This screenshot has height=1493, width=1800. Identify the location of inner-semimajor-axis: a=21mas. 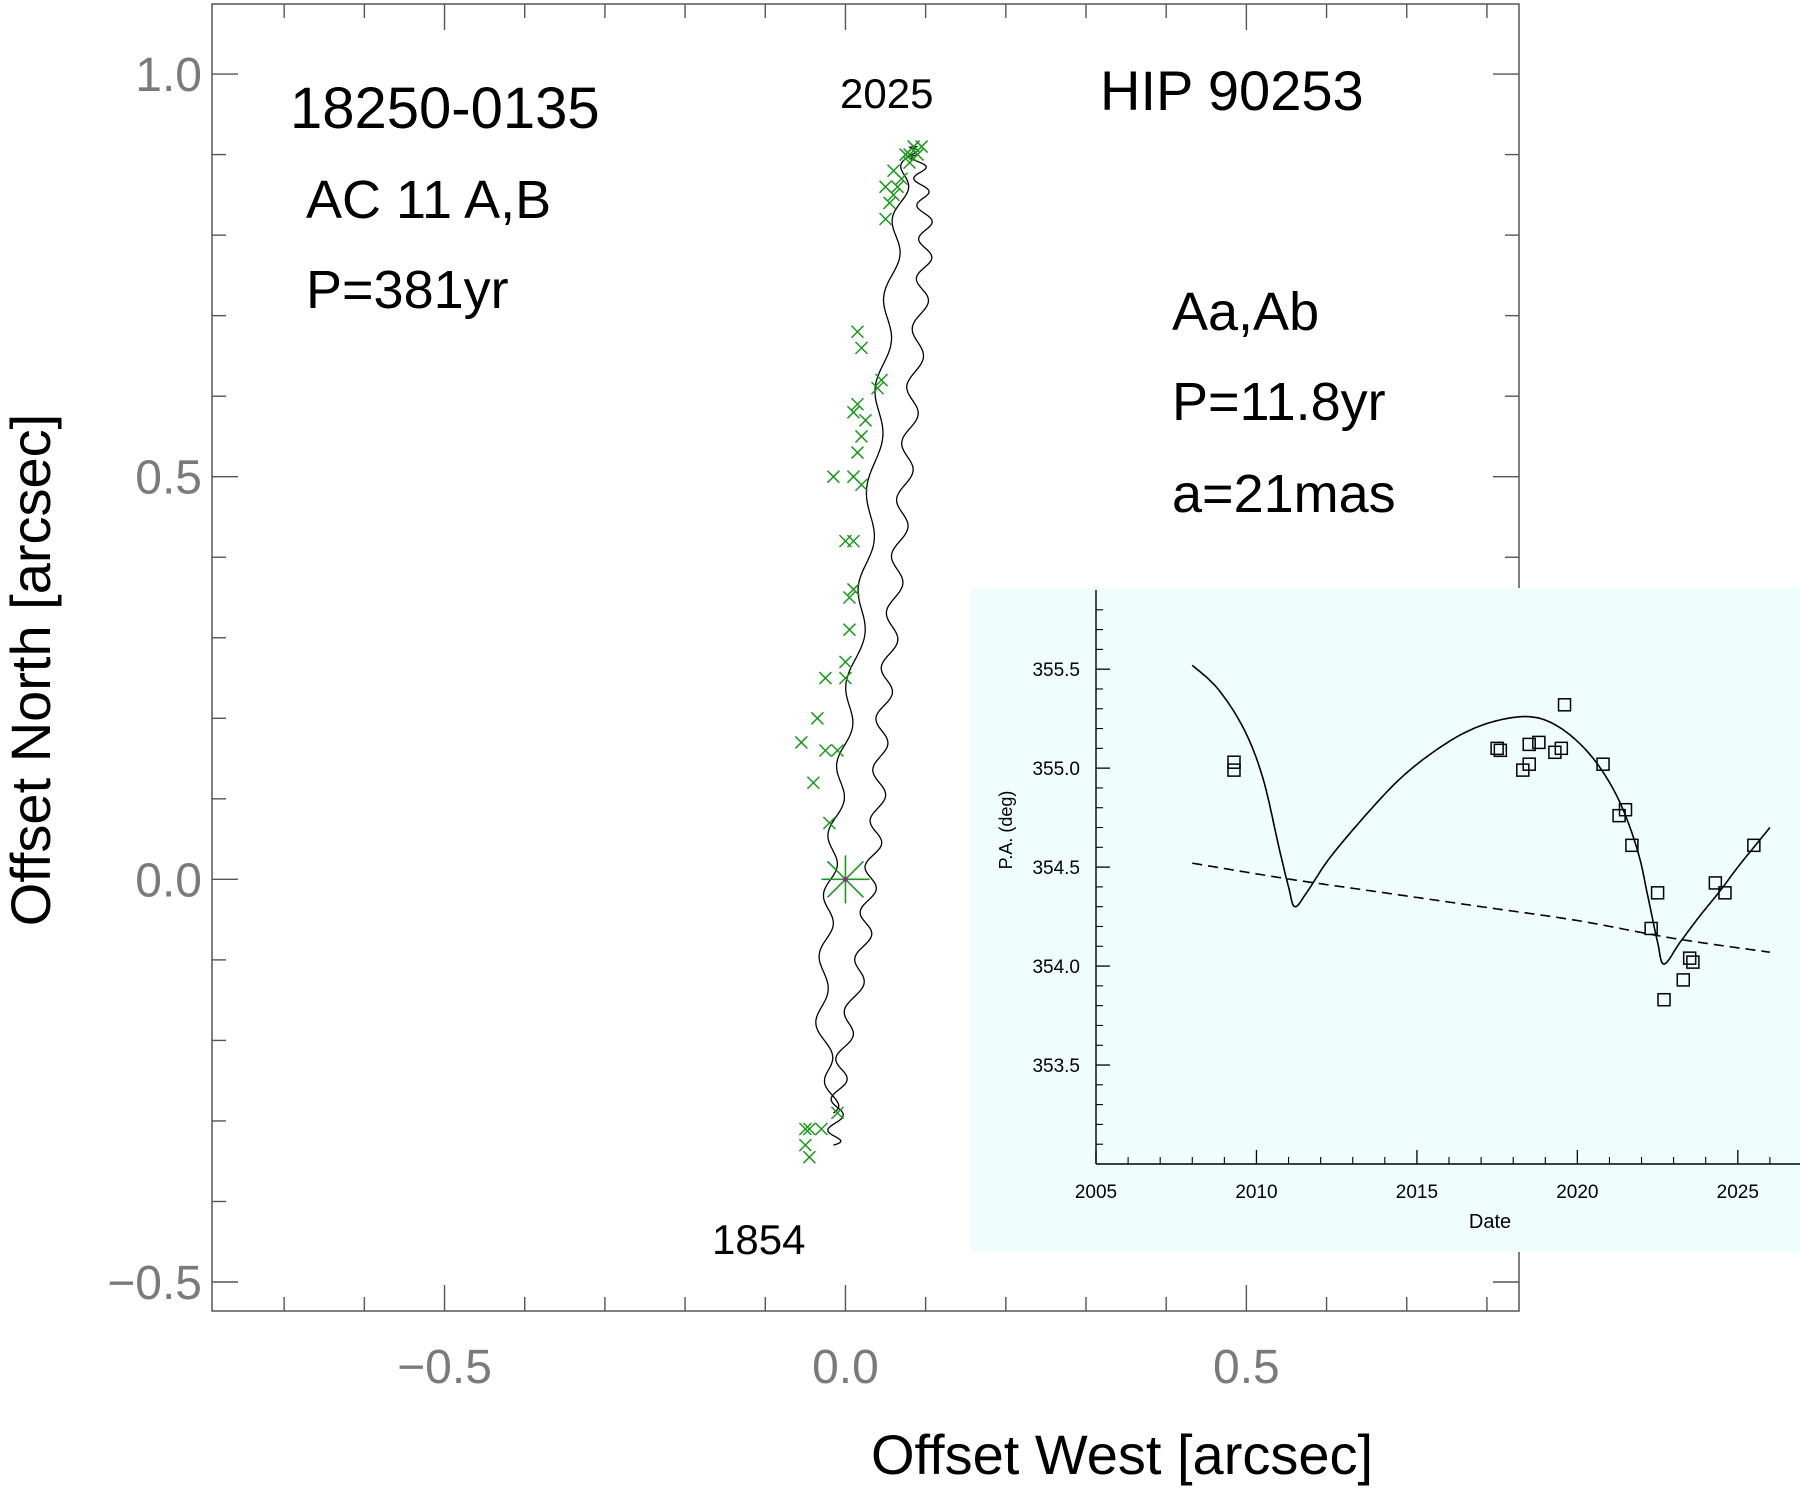
(1284, 494).